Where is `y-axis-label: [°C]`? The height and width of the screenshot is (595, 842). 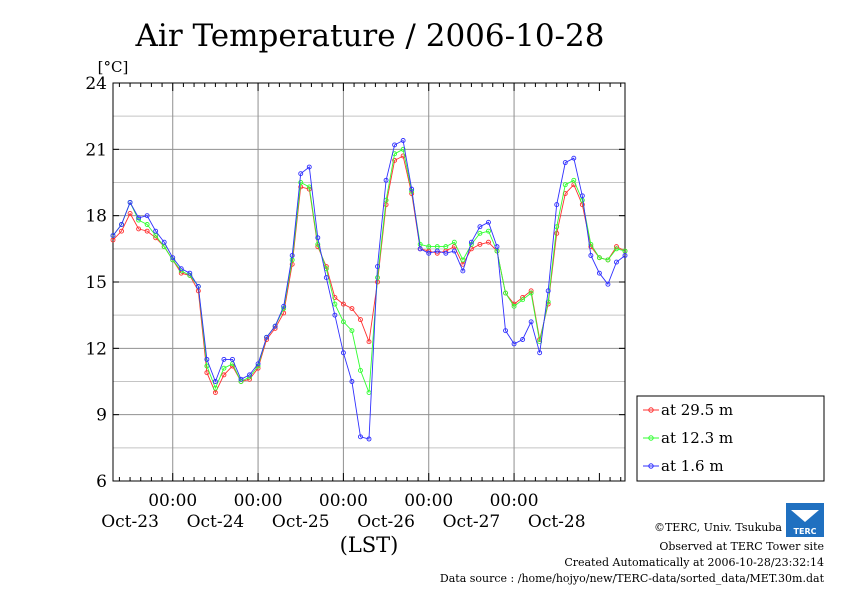 y-axis-label: [°C] is located at coordinates (113, 67).